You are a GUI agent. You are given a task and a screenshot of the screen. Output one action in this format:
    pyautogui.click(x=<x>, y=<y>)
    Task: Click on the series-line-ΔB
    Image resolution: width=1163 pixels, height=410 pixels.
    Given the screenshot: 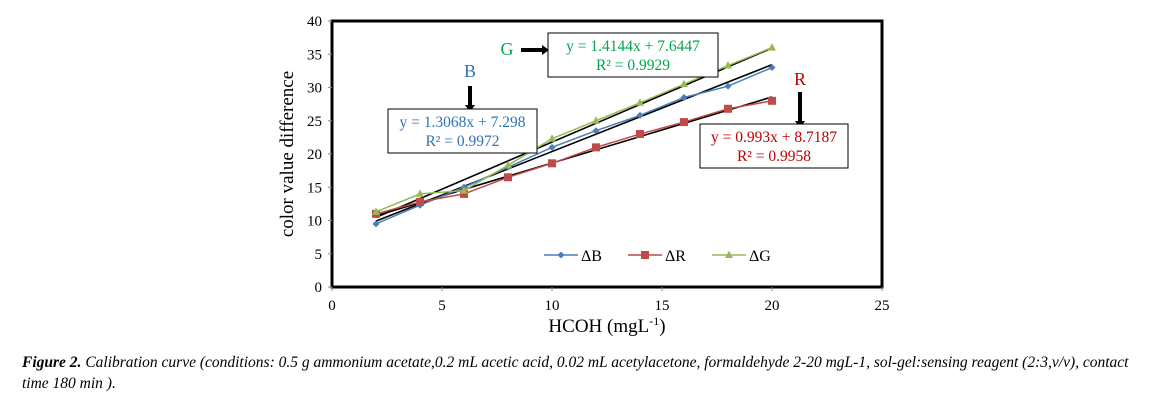 What is the action you would take?
    pyautogui.click(x=574, y=145)
    